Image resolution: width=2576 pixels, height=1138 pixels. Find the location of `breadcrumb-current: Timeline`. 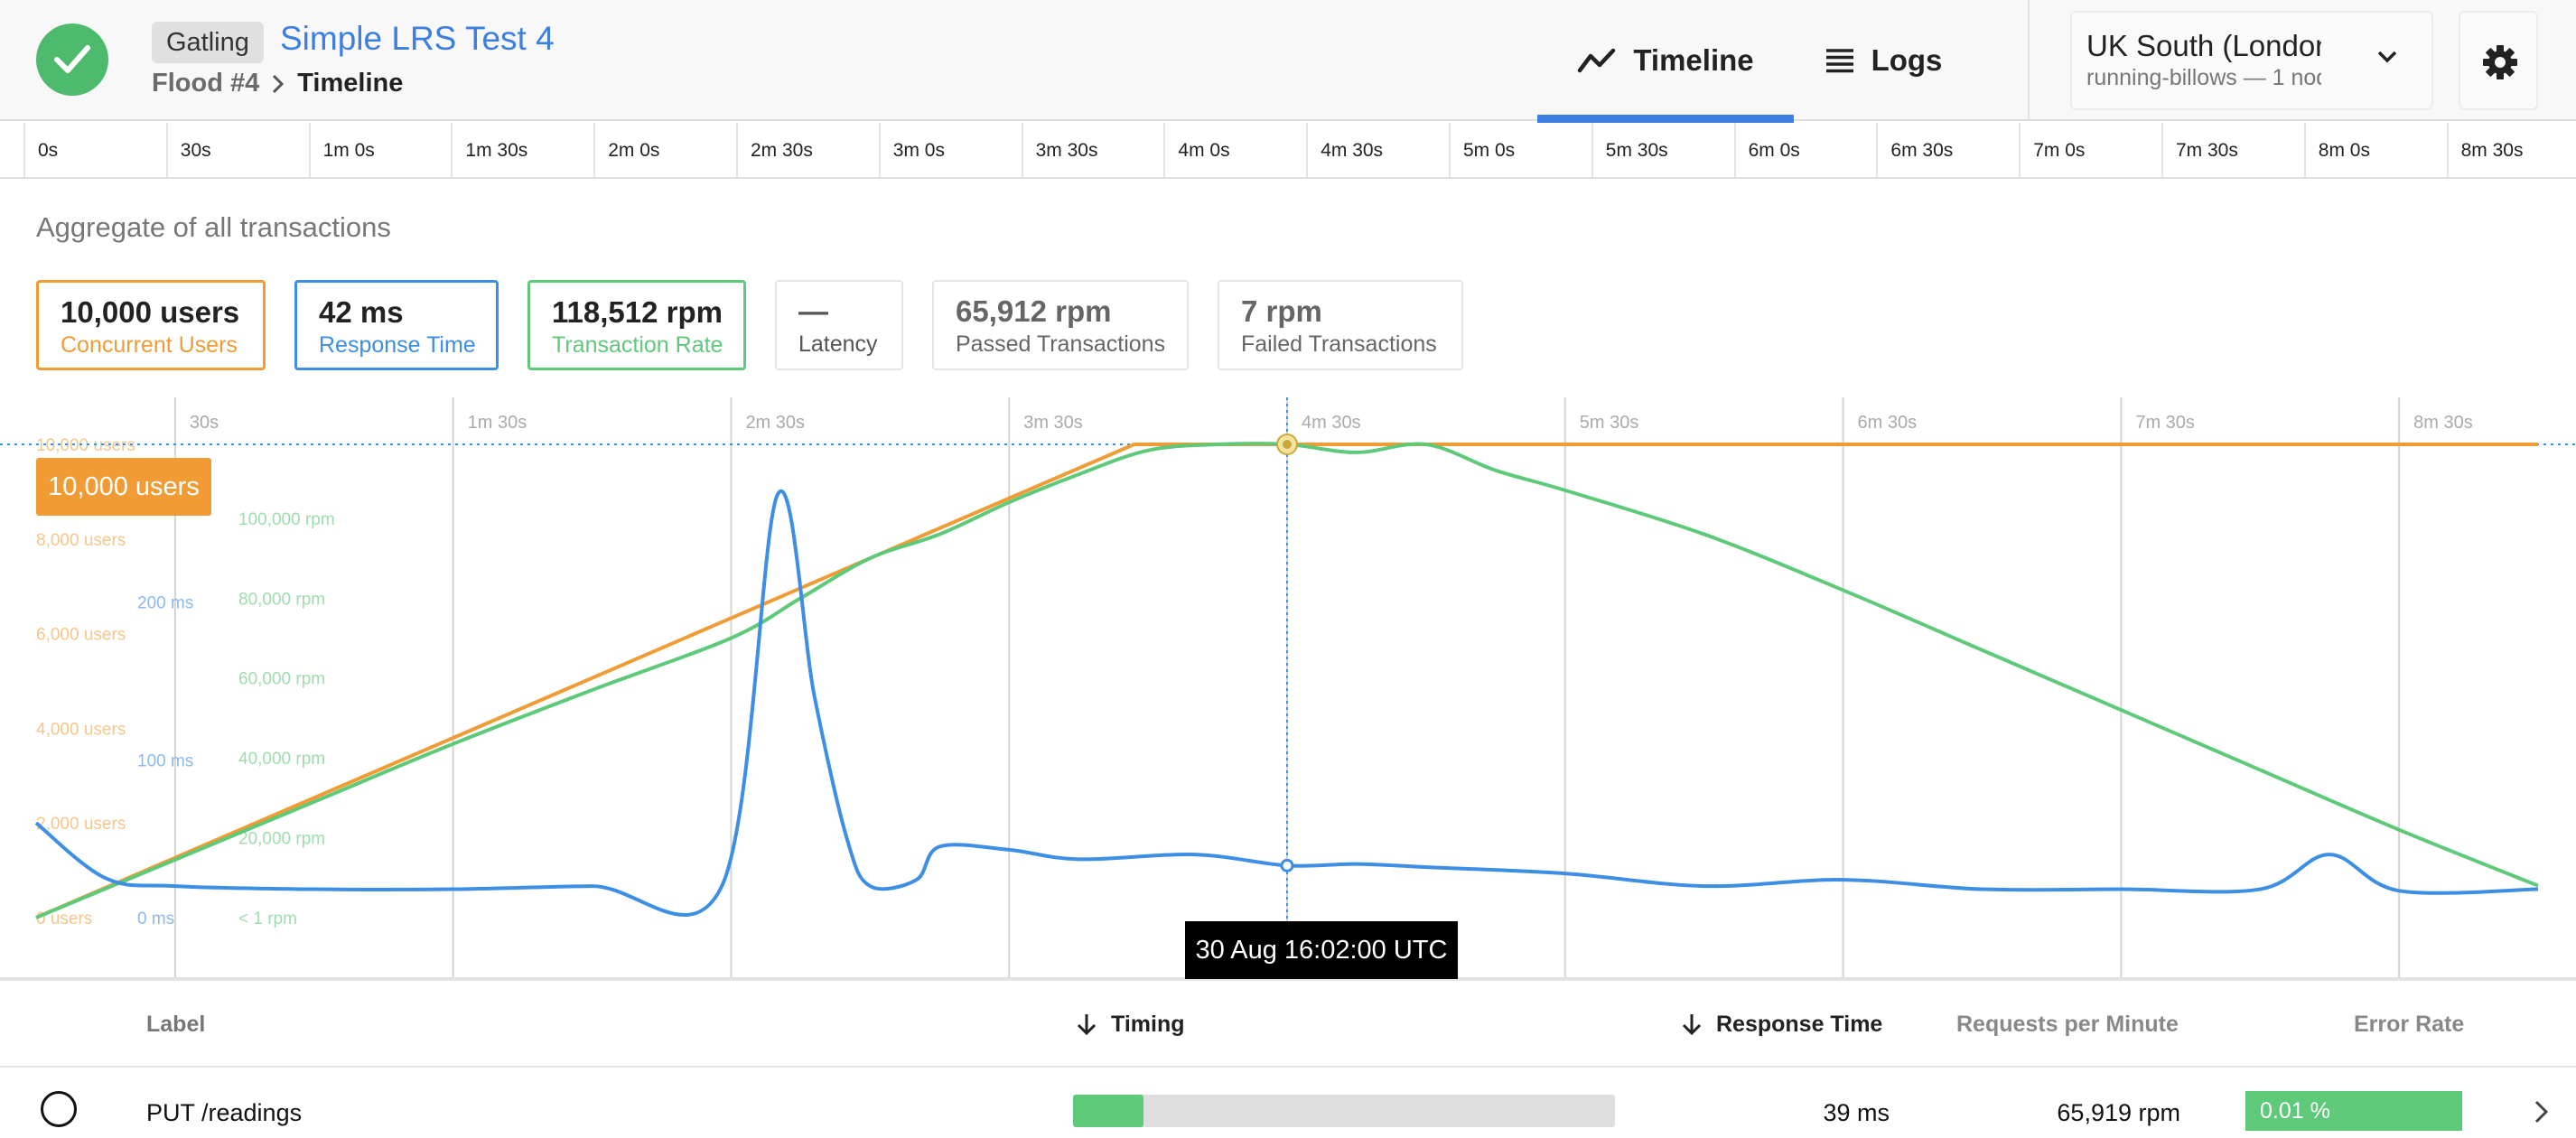

breadcrumb-current: Timeline is located at coordinates (350, 83).